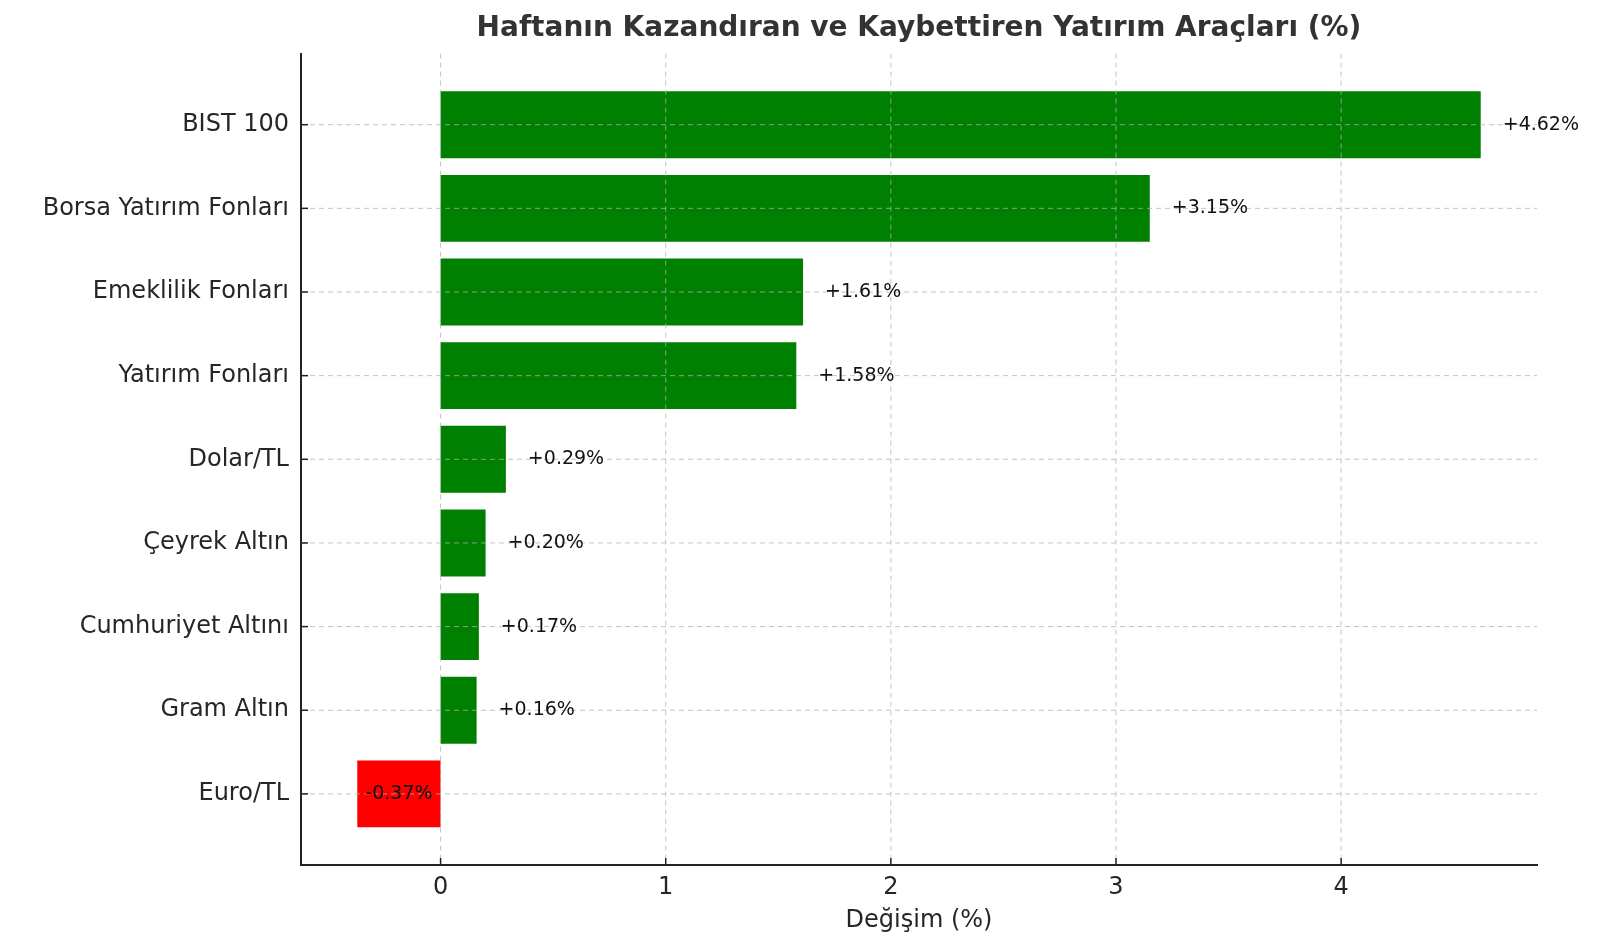  Describe the element at coordinates (235, 122) in the screenshot. I see `y-tick-label: BIST 100` at that location.